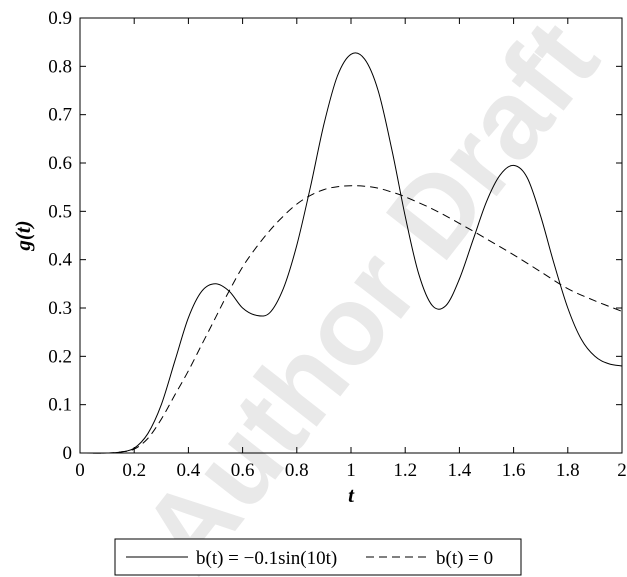 This screenshot has width=627, height=577. What do you see at coordinates (266, 558) in the screenshot?
I see `legend-label-1: b(t) = −0.1sin(10t)` at bounding box center [266, 558].